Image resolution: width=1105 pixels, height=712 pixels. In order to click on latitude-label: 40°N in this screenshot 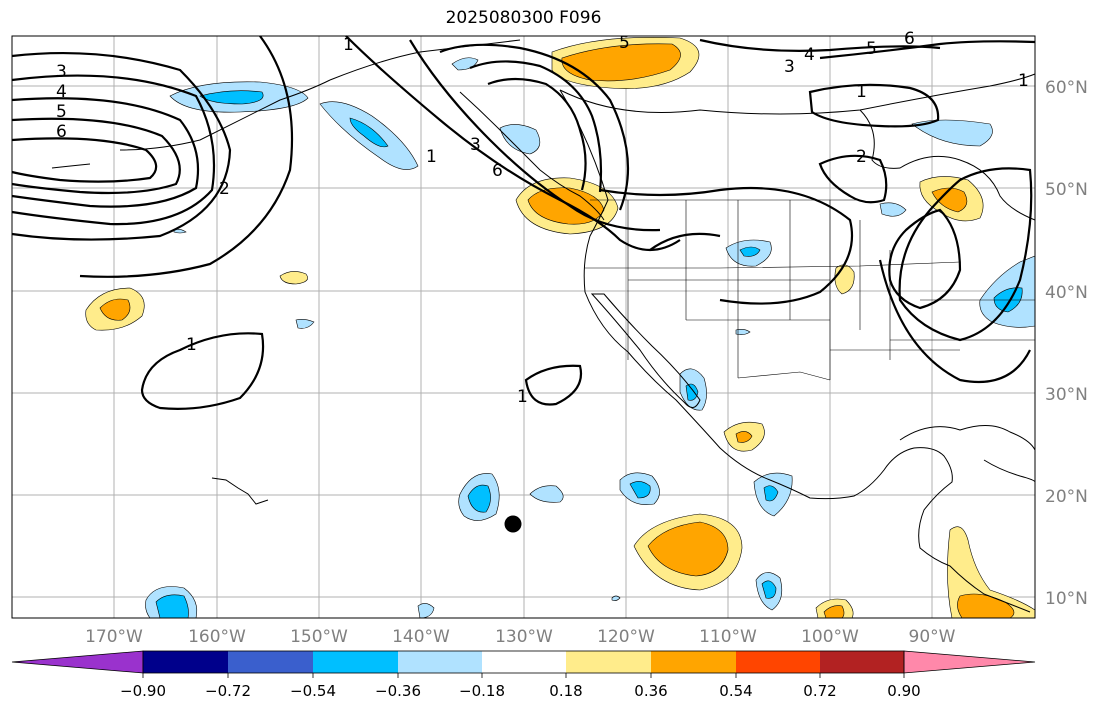, I will do `click(1066, 293)`.